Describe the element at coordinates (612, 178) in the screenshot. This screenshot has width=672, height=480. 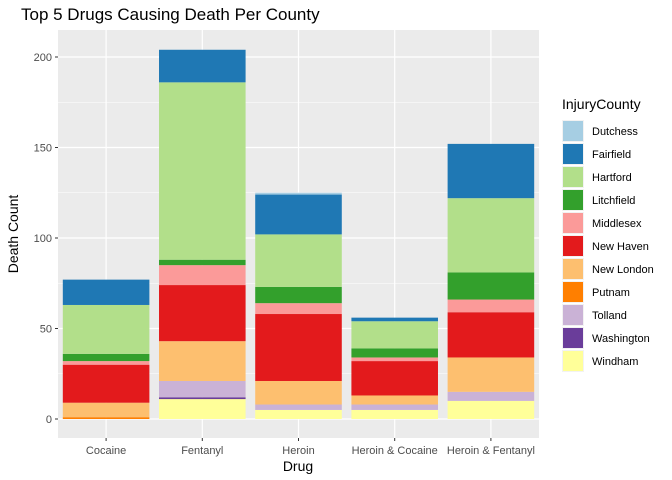
I see `legend-label: Hartford` at that location.